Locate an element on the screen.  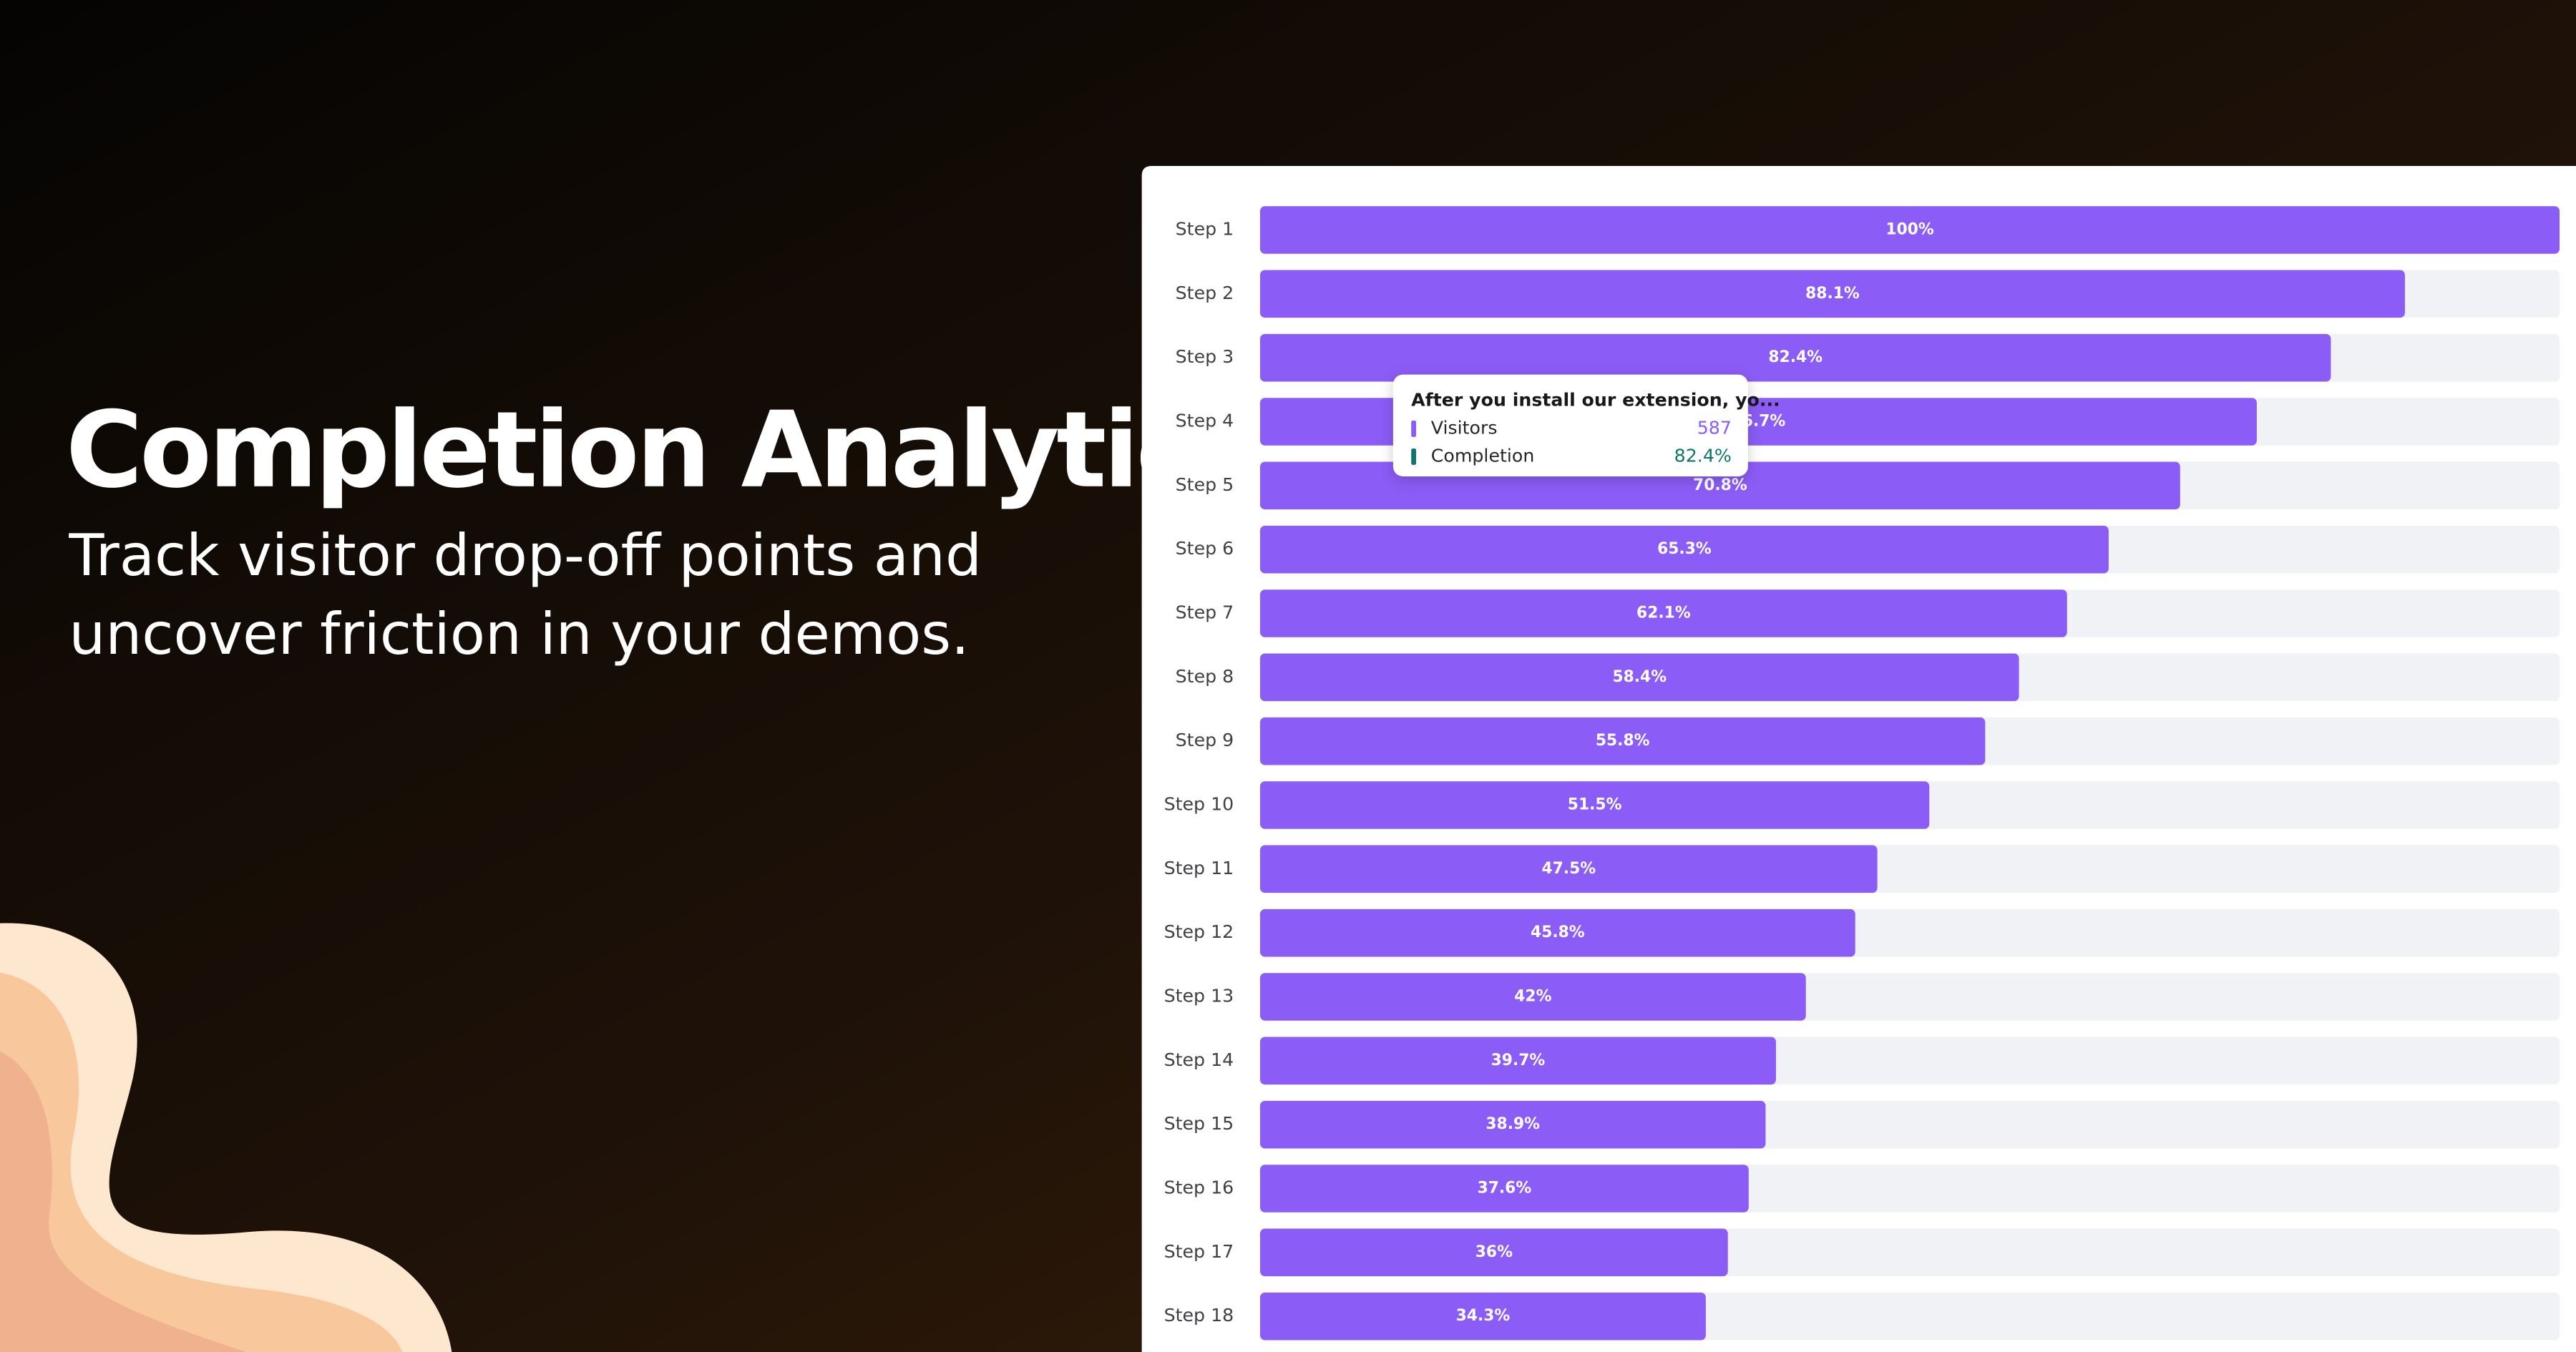
value-label: 45.8% is located at coordinates (1558, 933).